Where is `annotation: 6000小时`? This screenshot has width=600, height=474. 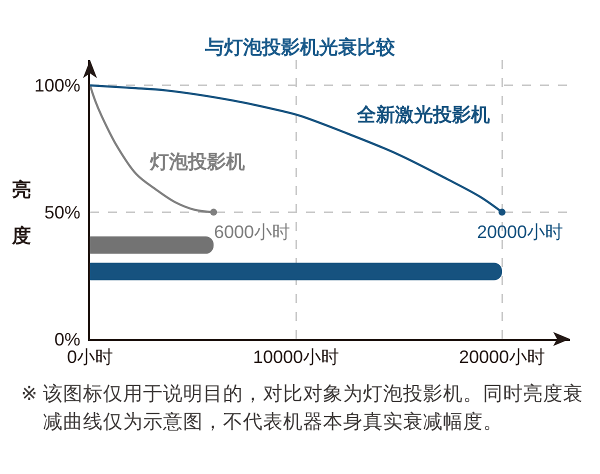
annotation: 6000小时 is located at coordinates (252, 232).